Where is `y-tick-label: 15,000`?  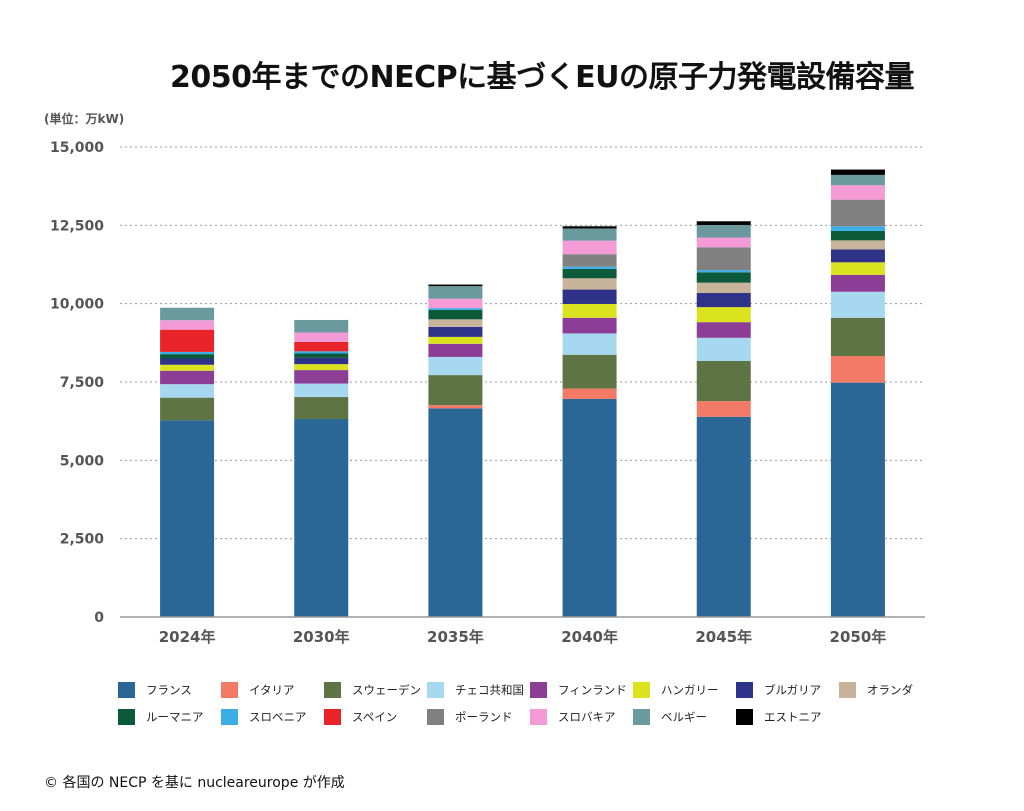
y-tick-label: 15,000 is located at coordinates (77, 148).